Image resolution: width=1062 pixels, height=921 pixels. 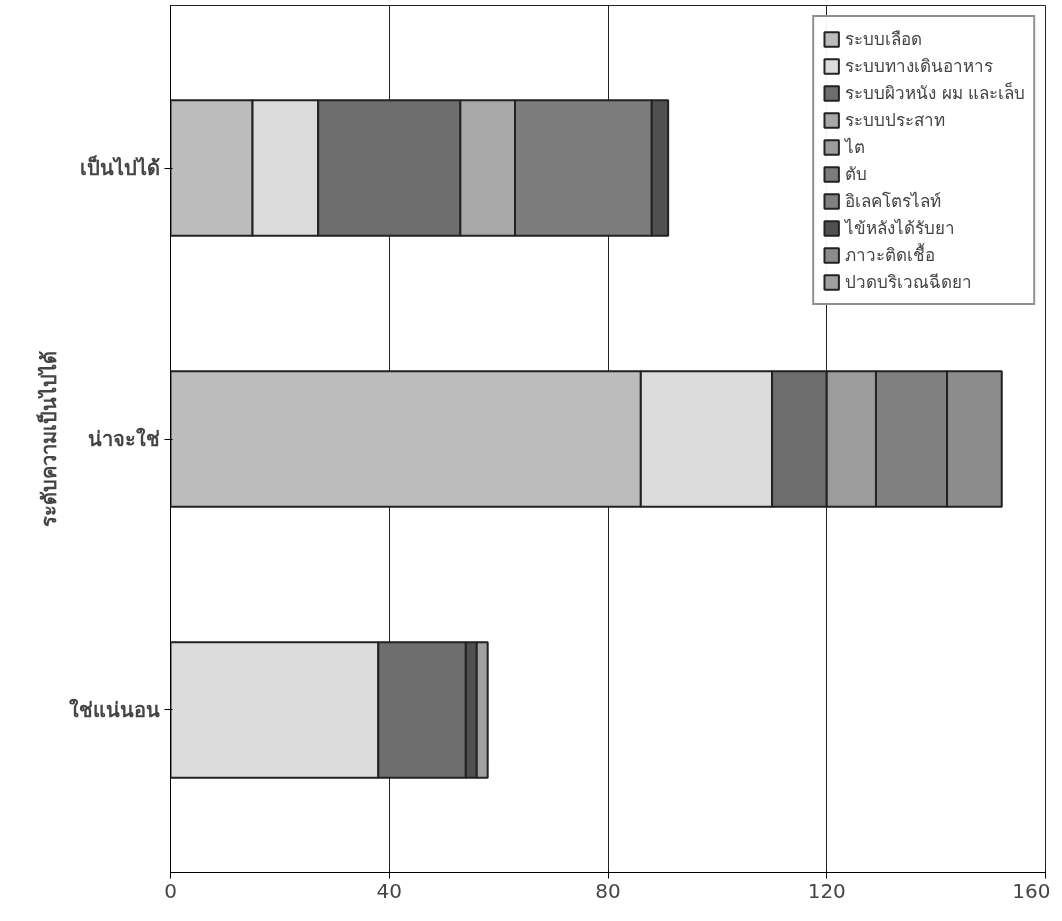 I want to click on legend-label: อิเลคโตรไลท์, so click(x=893, y=201).